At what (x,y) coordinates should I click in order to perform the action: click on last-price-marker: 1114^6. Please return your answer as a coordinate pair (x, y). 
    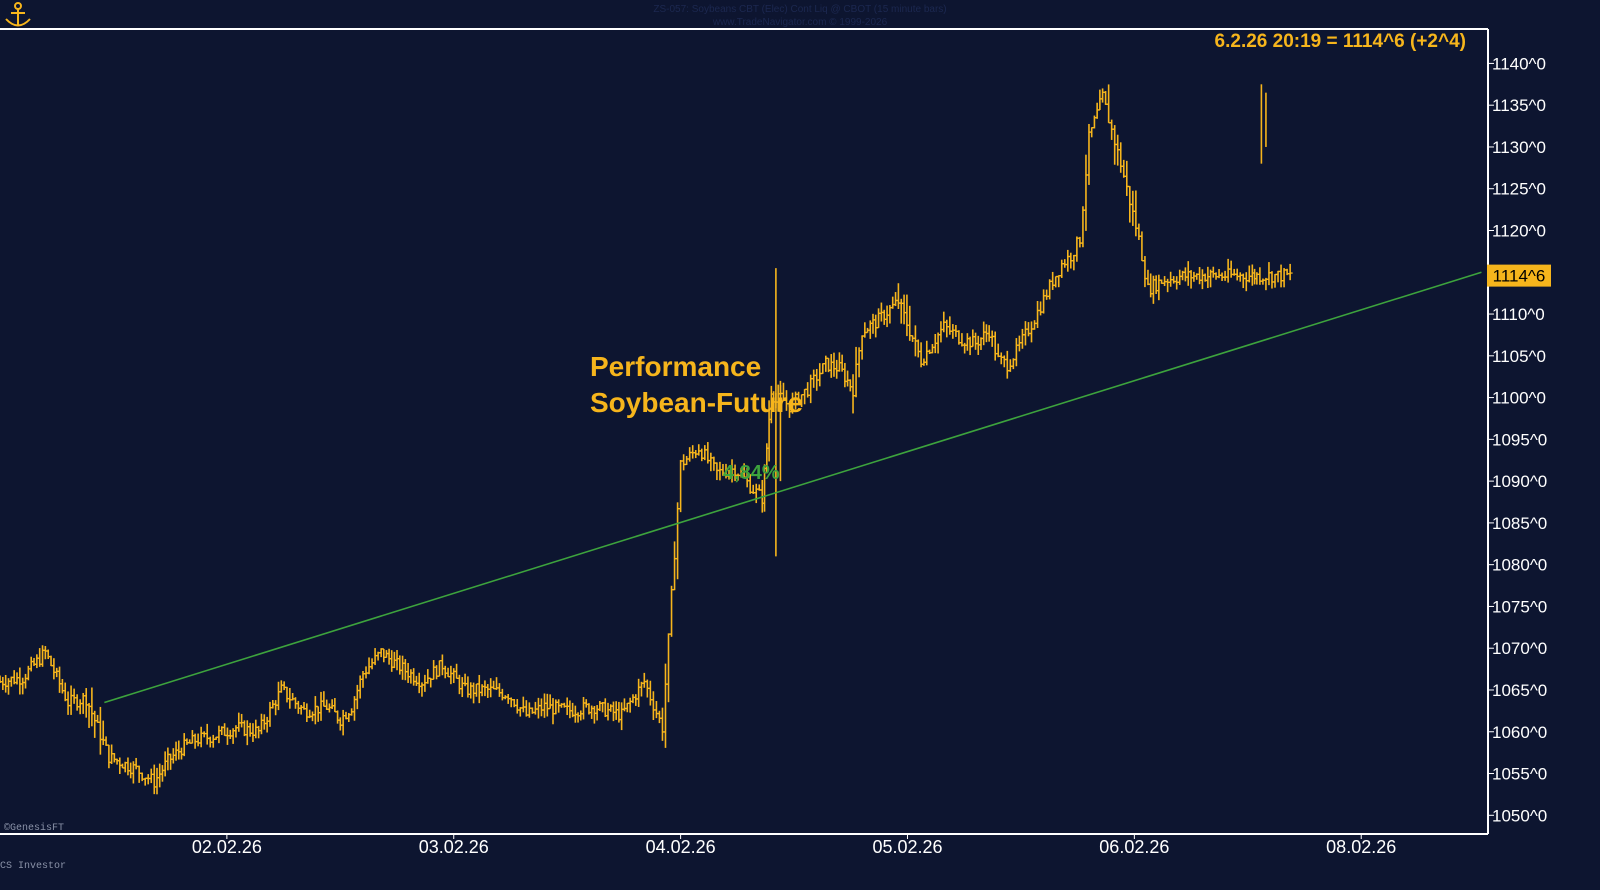
    Looking at the image, I should click on (1519, 275).